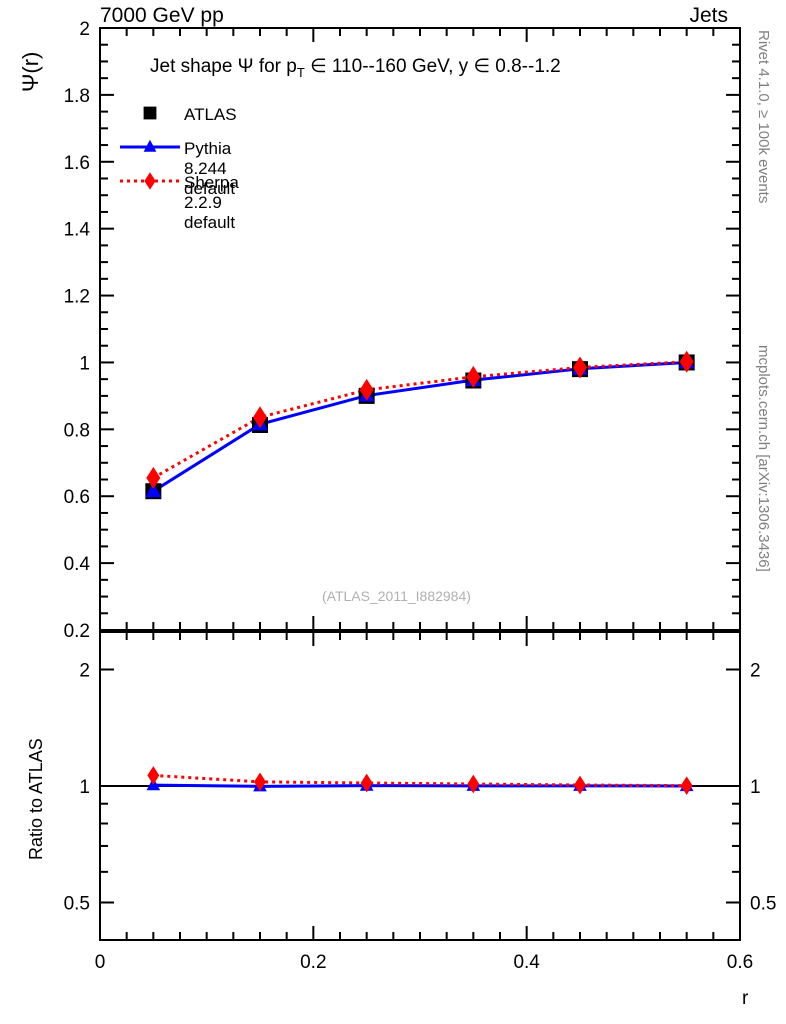 The height and width of the screenshot is (1024, 786). What do you see at coordinates (755, 787) in the screenshot?
I see `y-tick-label-ratio-right: 1` at bounding box center [755, 787].